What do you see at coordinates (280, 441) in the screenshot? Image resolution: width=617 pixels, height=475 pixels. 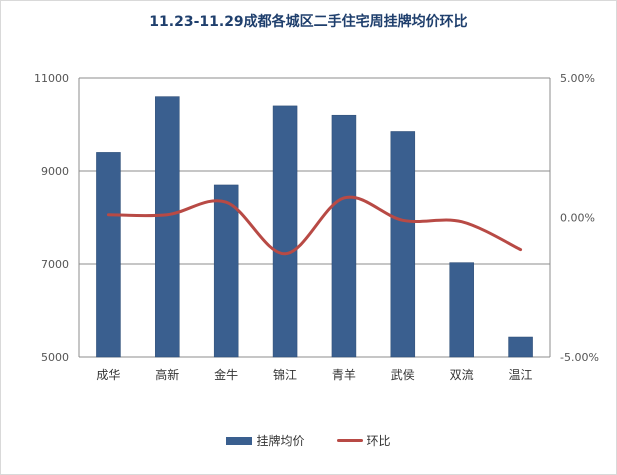 I see `legend-bar-label: 挂牌均价` at bounding box center [280, 441].